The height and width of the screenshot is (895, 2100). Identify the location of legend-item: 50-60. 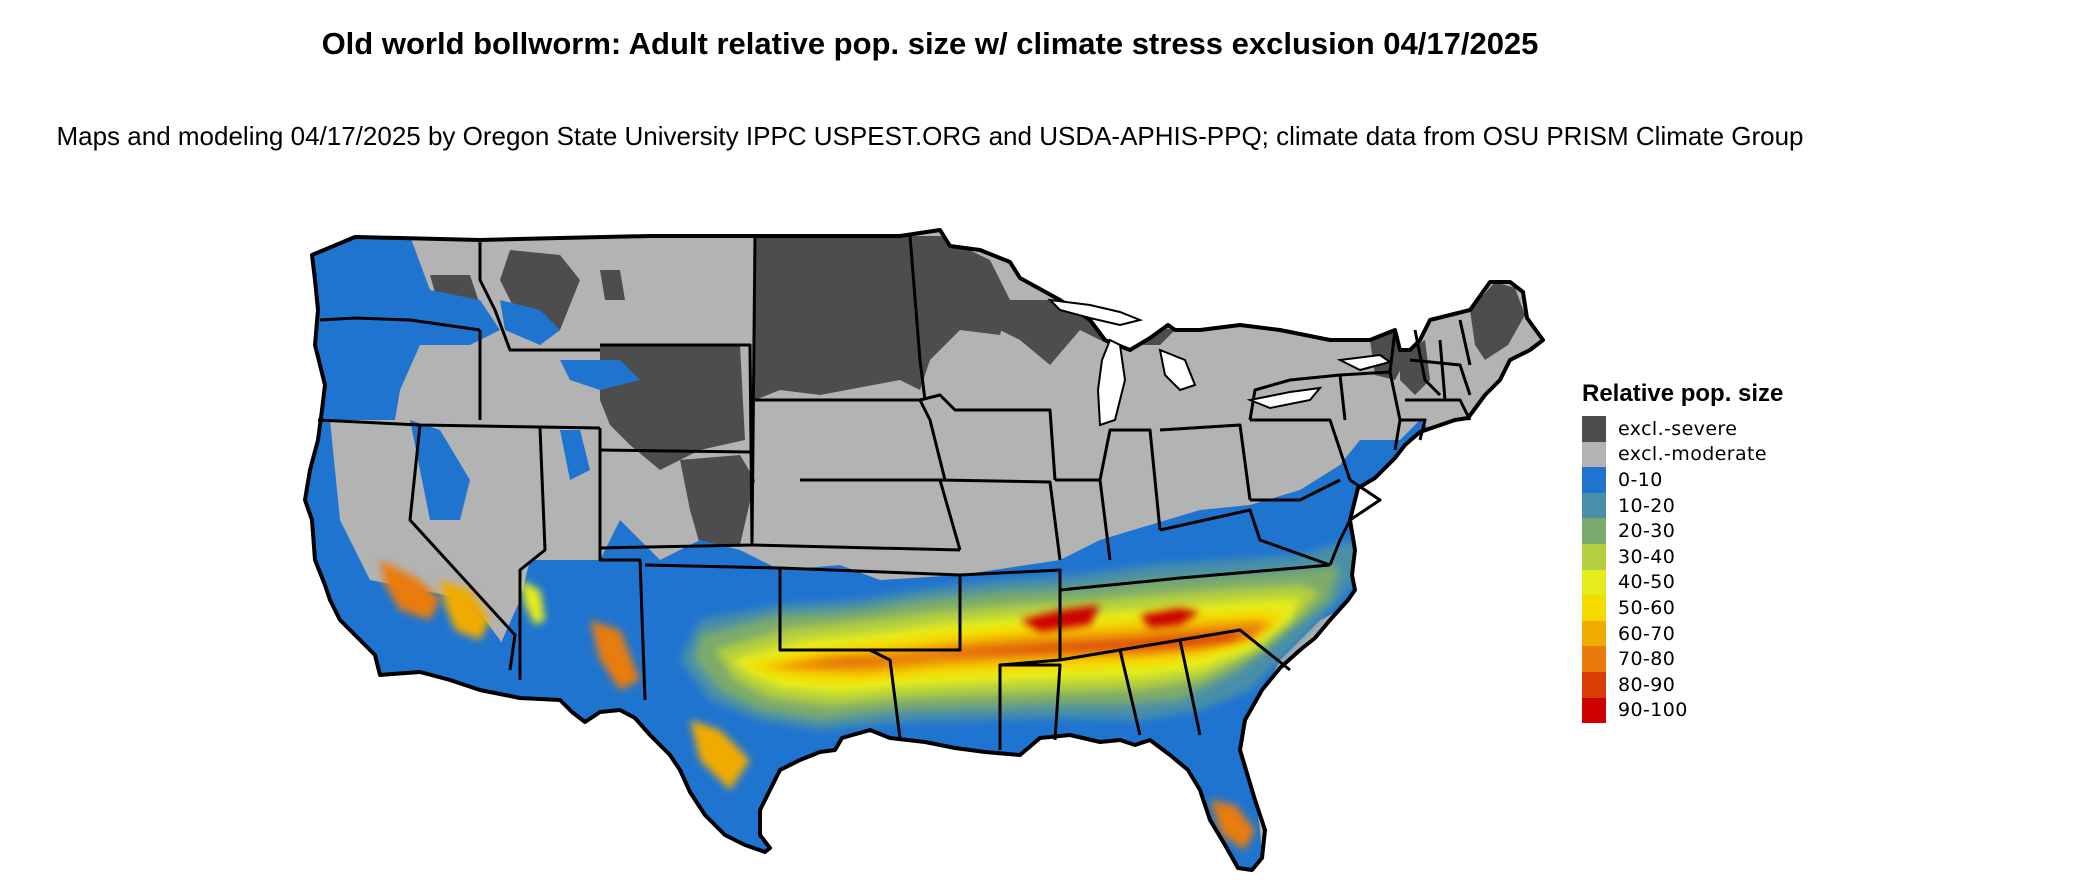
(1682, 608).